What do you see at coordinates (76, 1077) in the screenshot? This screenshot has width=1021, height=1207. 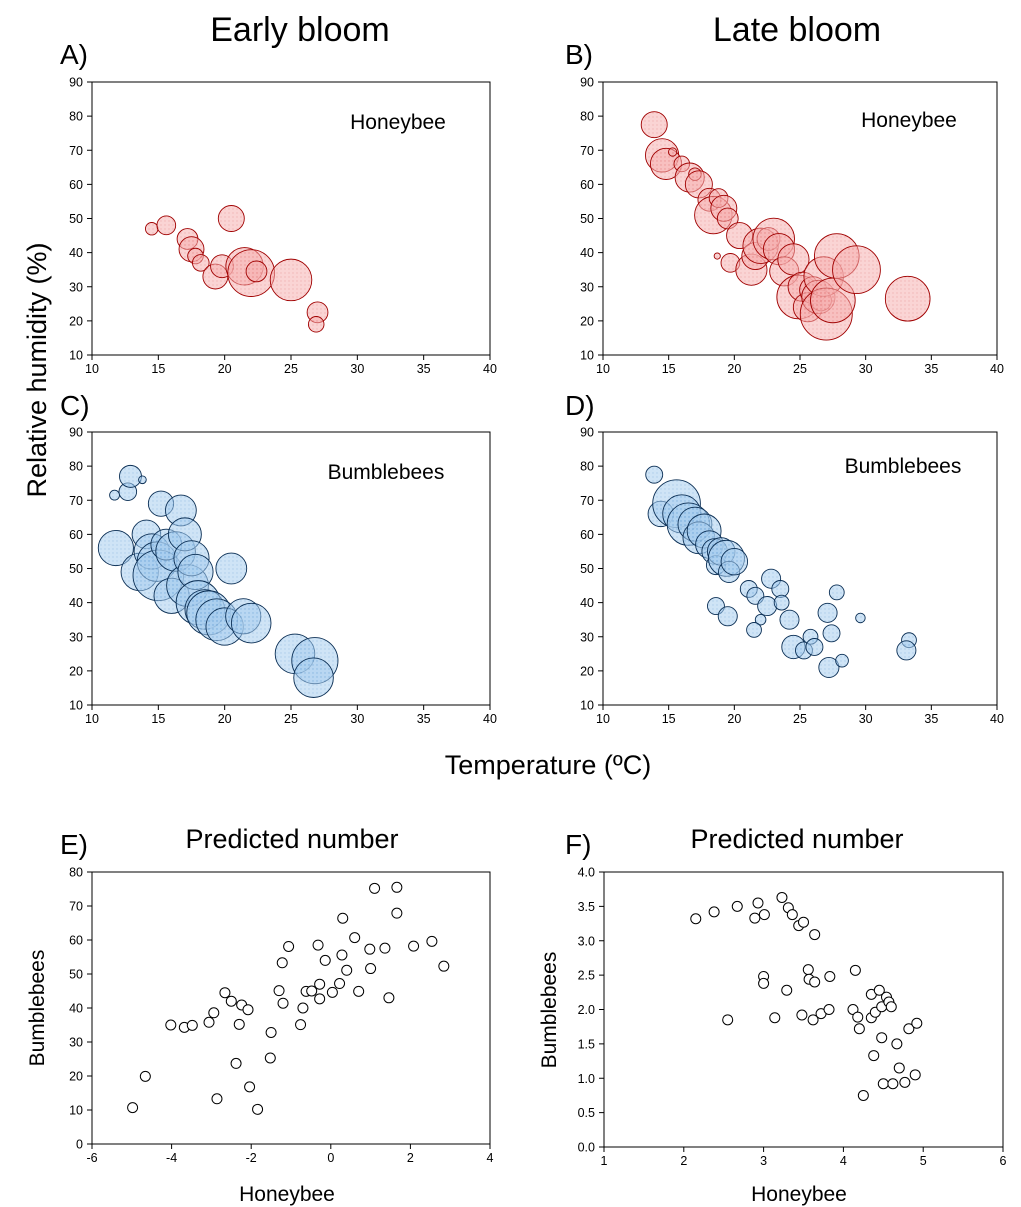 I see `panel-e-y-tick-label-2: 20` at bounding box center [76, 1077].